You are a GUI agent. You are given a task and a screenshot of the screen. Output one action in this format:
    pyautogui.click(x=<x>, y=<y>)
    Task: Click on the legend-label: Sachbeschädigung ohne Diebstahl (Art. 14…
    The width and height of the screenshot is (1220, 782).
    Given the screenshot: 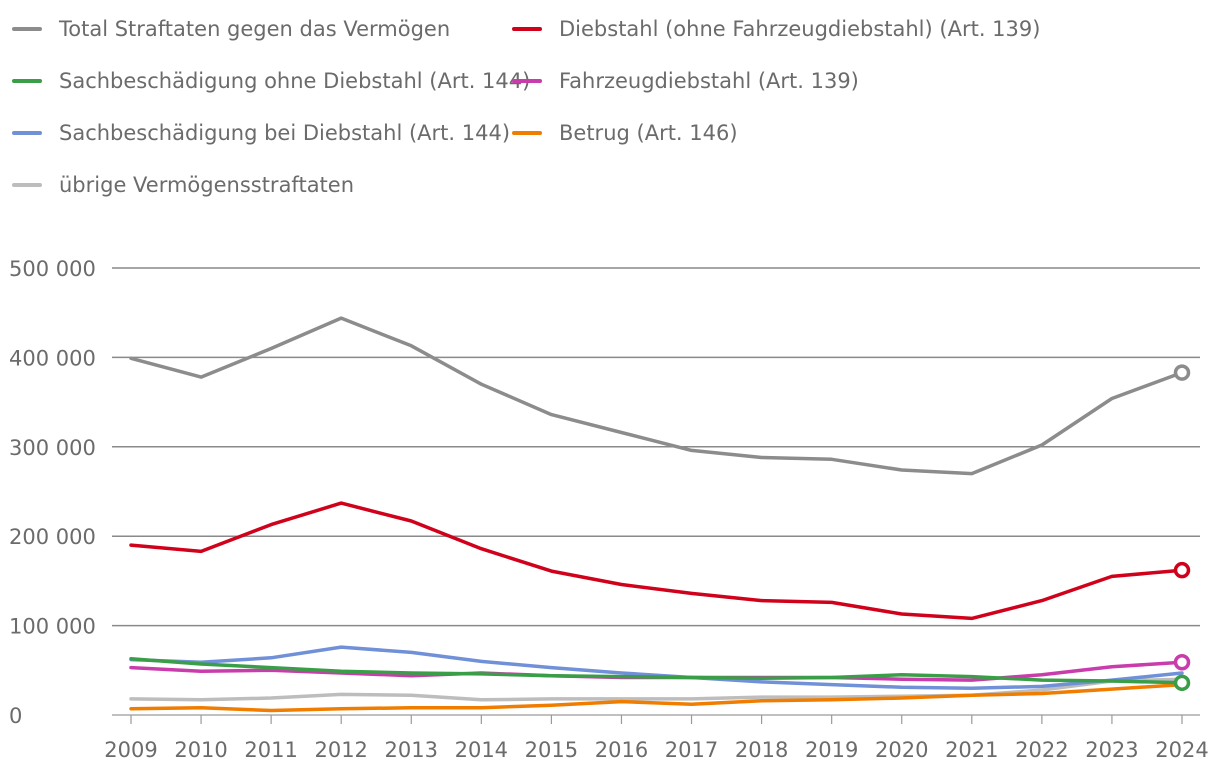 What is the action you would take?
    pyautogui.click(x=294, y=81)
    